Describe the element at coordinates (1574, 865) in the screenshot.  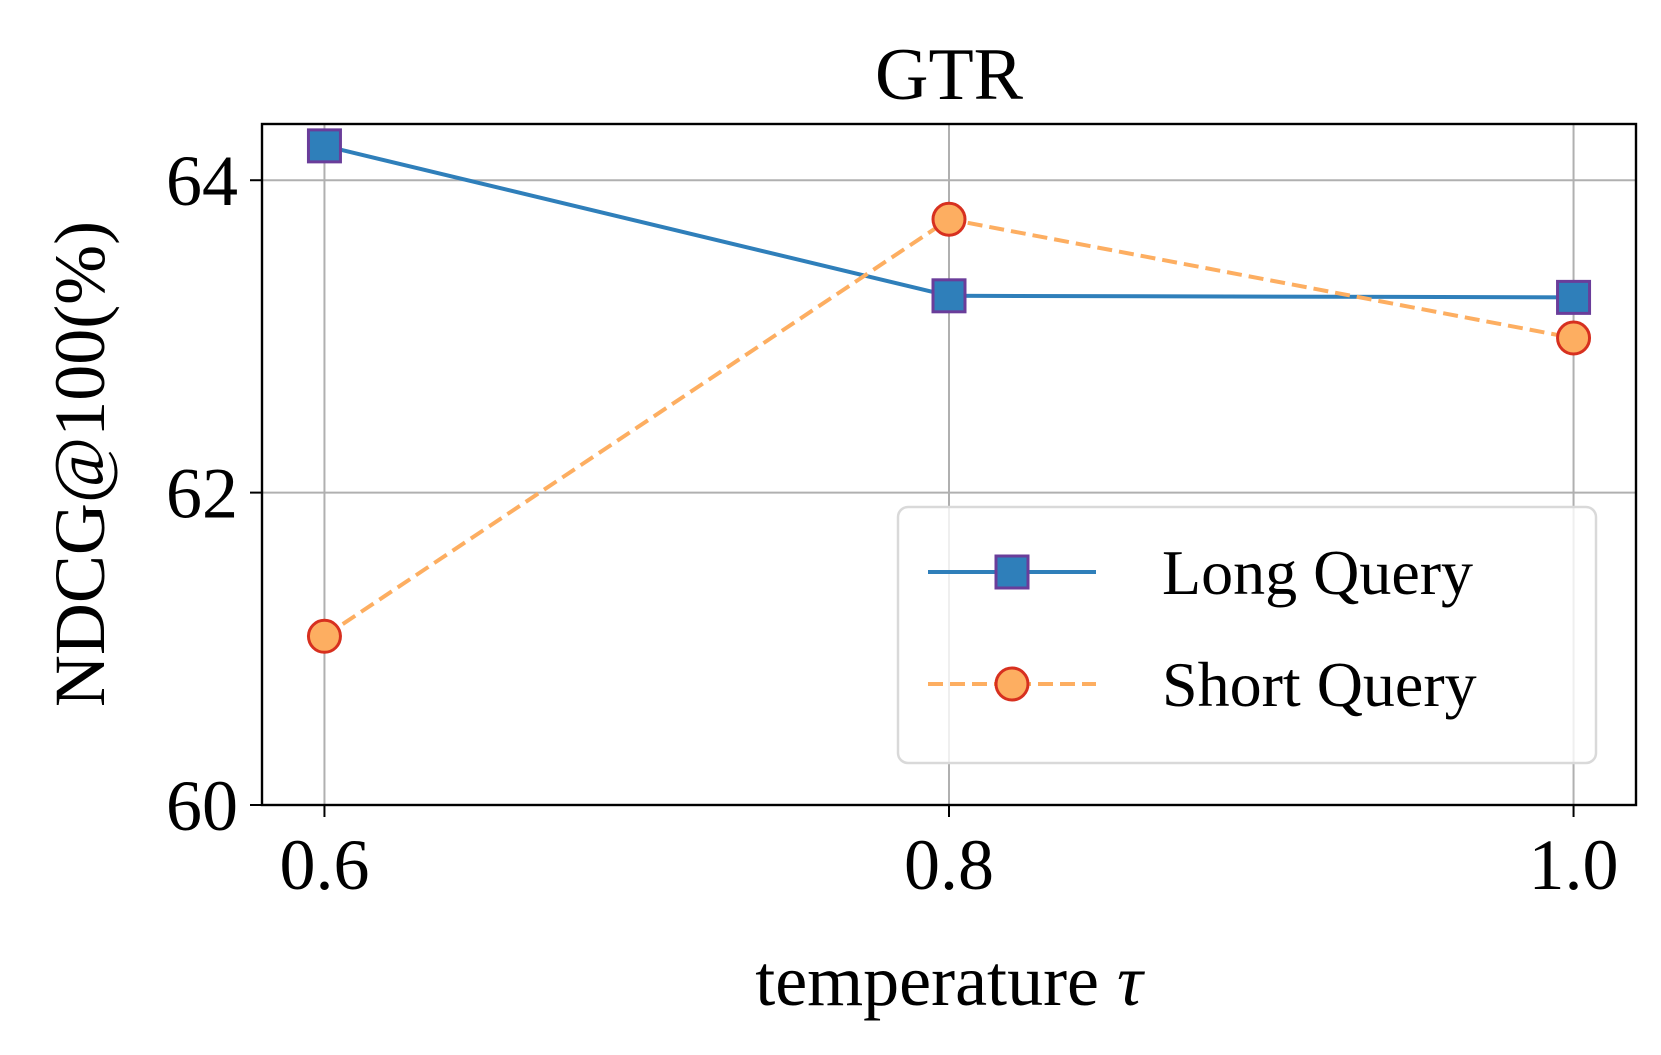
I see `x-tick-label: 1.0` at that location.